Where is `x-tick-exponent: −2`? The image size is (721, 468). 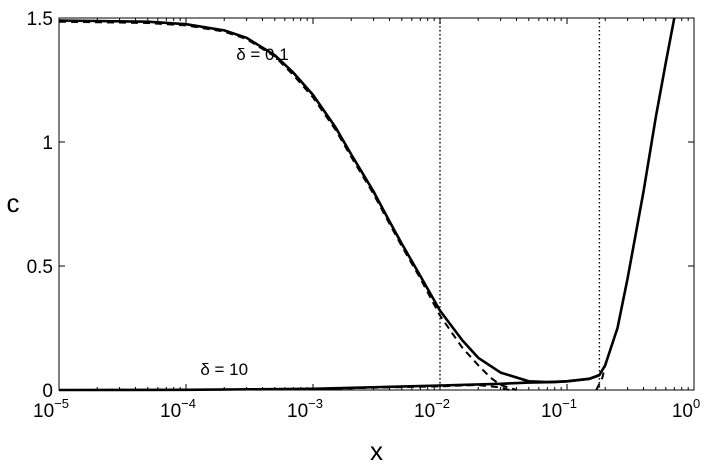 x-tick-exponent: −2 is located at coordinates (442, 403).